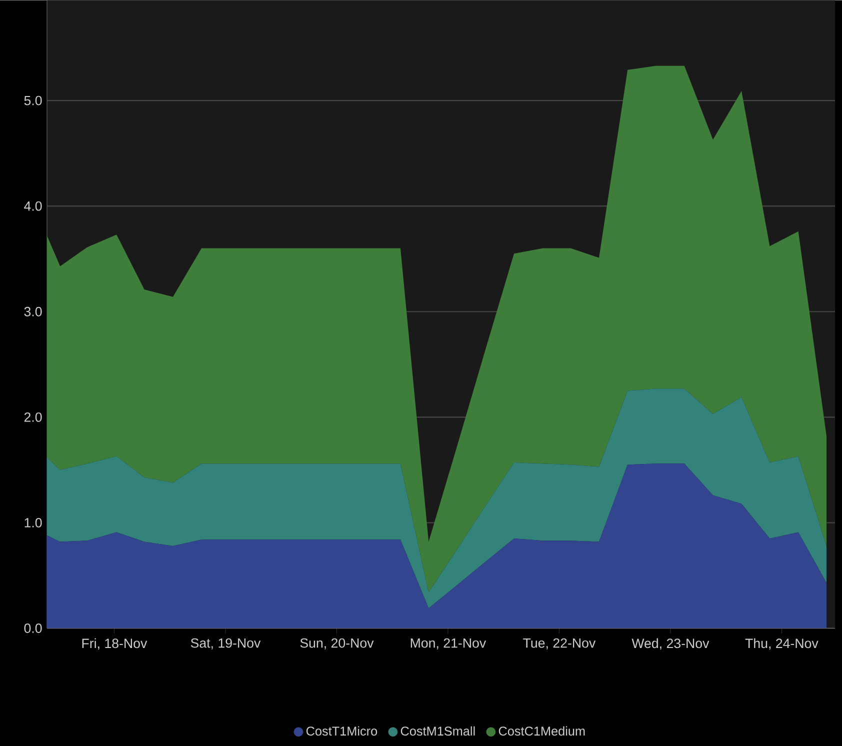 The image size is (842, 746). What do you see at coordinates (559, 644) in the screenshot?
I see `x-tick-label: Tue, 22-Nov` at bounding box center [559, 644].